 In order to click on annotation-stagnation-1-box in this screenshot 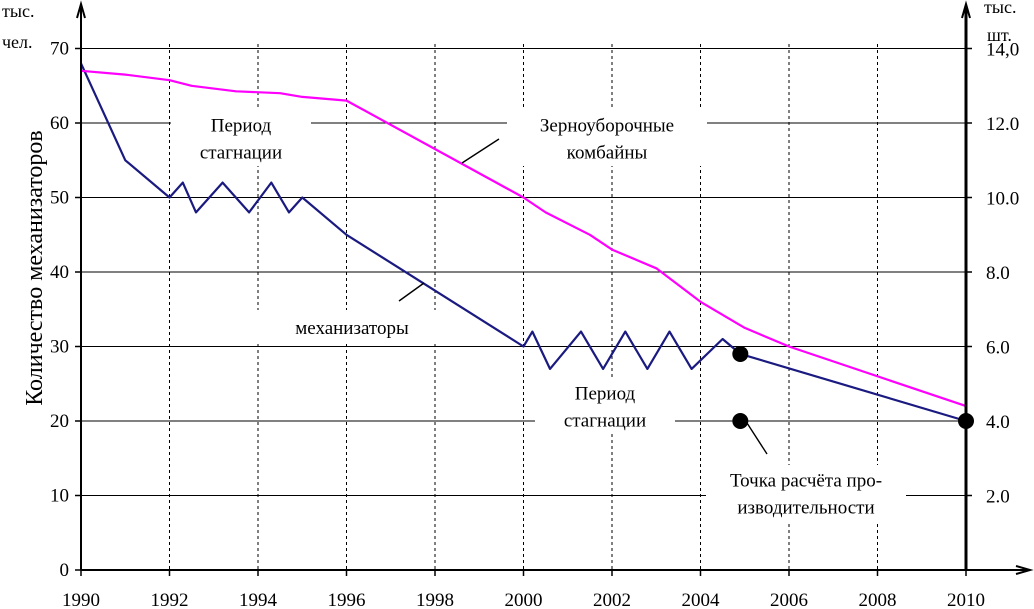, I will do `click(241, 138)`.